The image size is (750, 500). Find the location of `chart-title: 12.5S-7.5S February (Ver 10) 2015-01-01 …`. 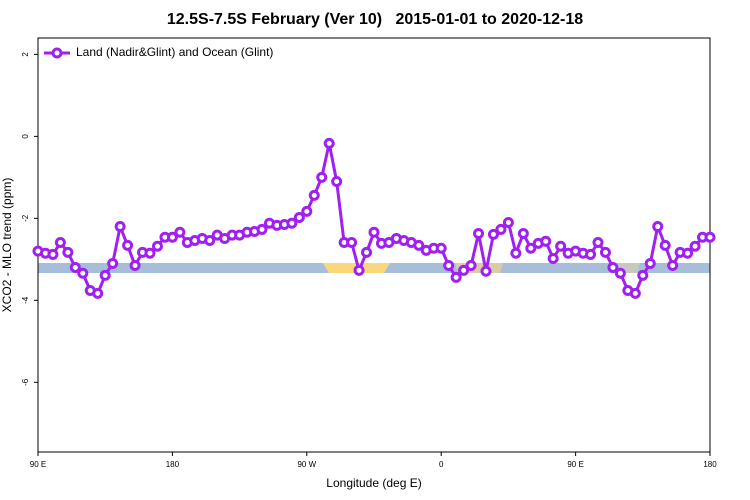

chart-title: 12.5S-7.5S February (Ver 10) 2015-01-01 … is located at coordinates (375, 19).